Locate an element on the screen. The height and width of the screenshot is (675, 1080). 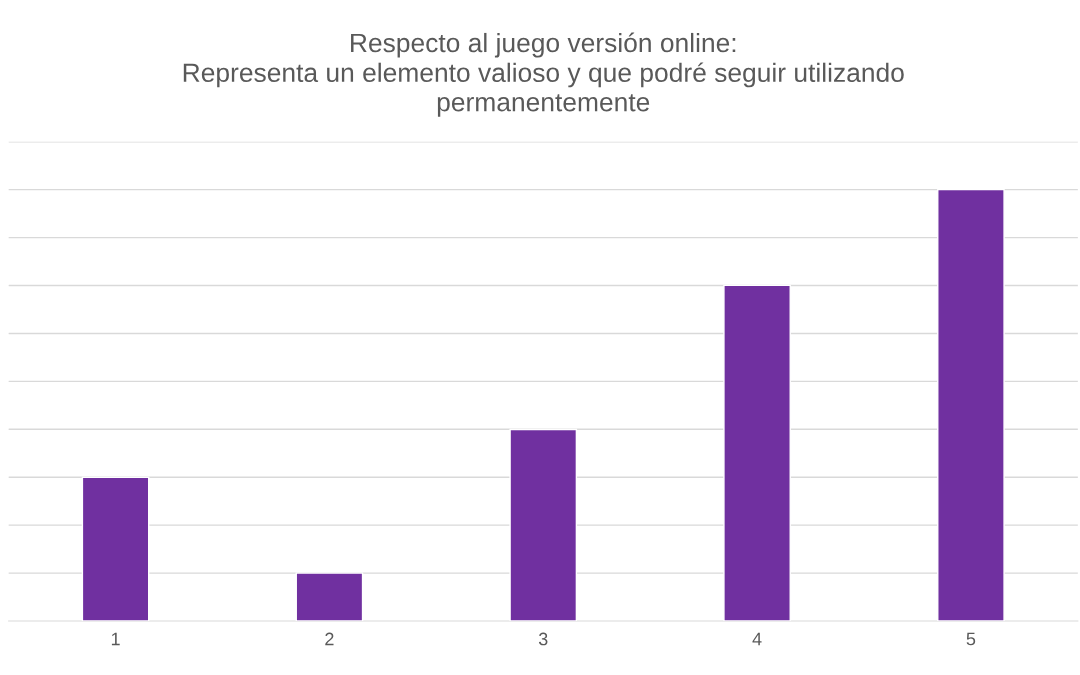
x-tick-label: 5 is located at coordinates (971, 639).